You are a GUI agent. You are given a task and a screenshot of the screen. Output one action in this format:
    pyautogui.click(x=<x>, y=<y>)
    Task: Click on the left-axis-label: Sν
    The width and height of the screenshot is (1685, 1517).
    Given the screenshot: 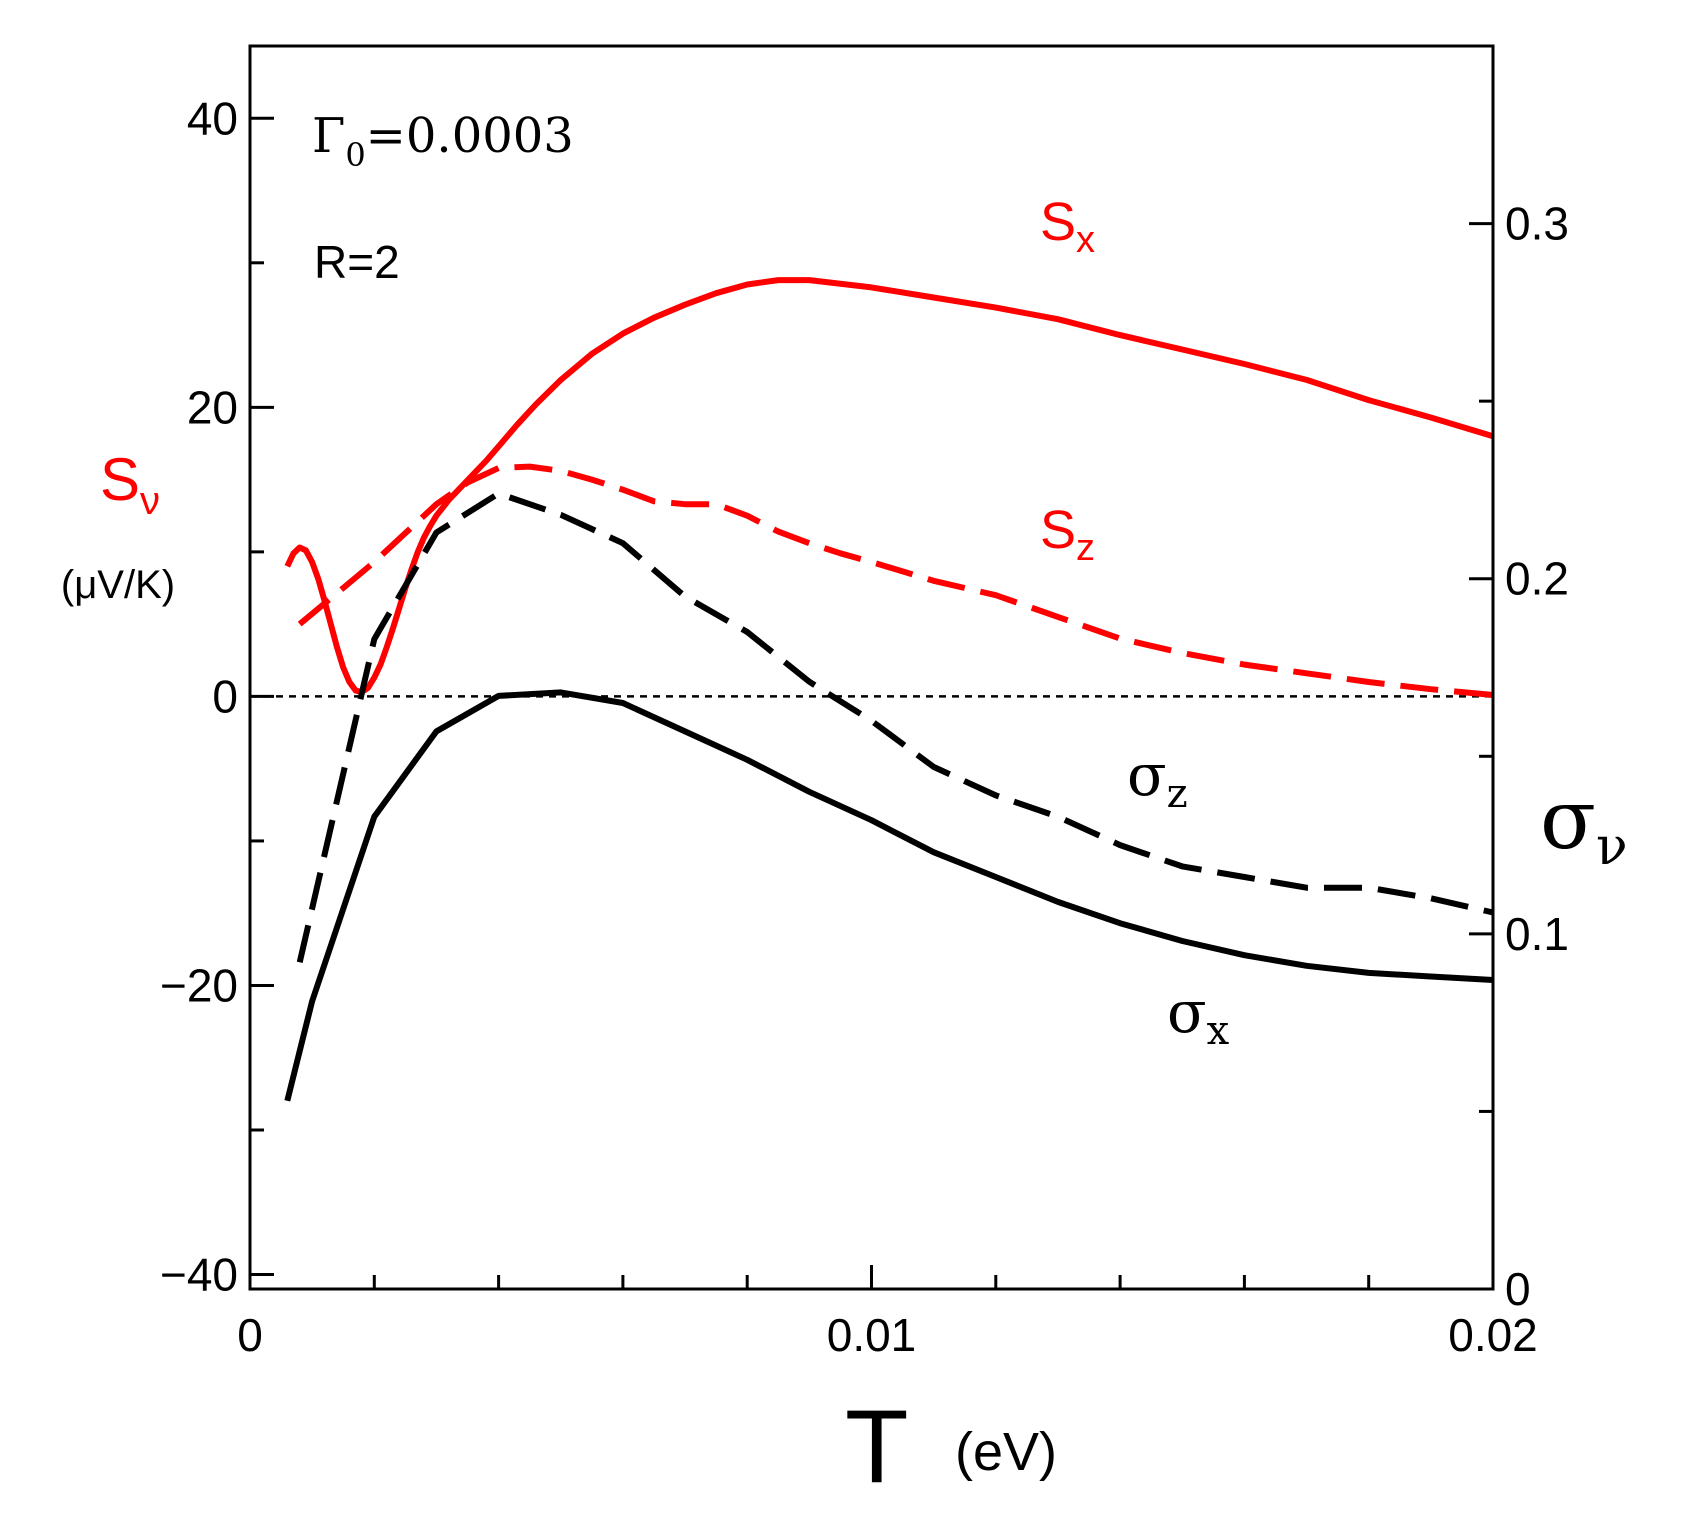 What is the action you would take?
    pyautogui.click(x=130, y=484)
    